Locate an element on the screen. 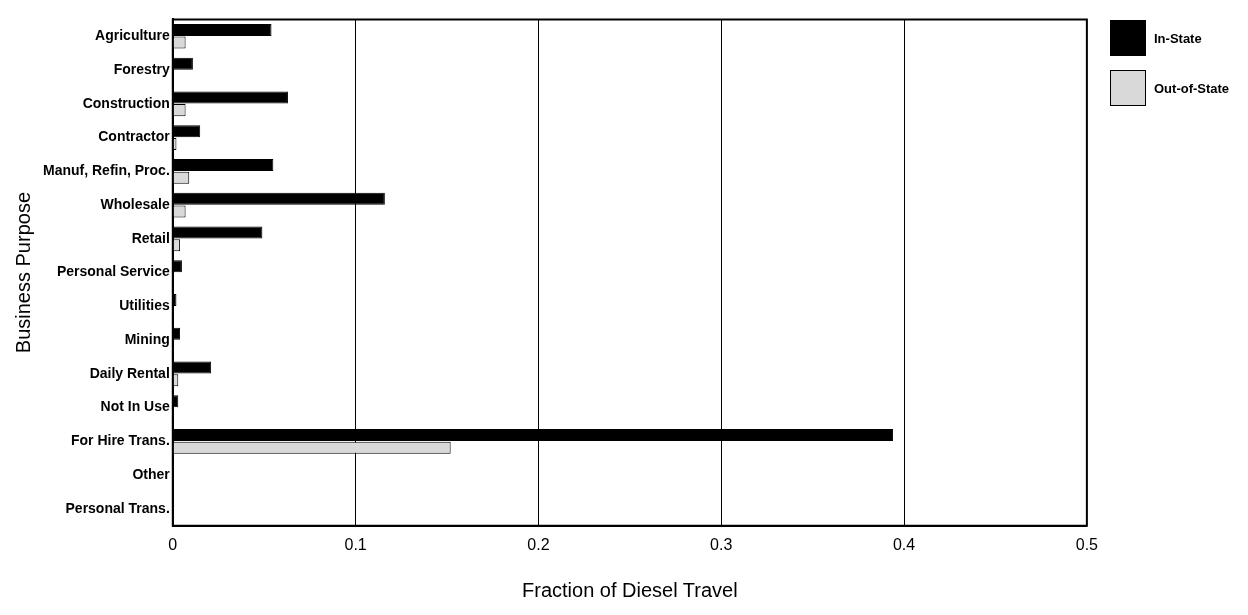 The image size is (1248, 615). y-tick-label: Contractor is located at coordinates (134, 136).